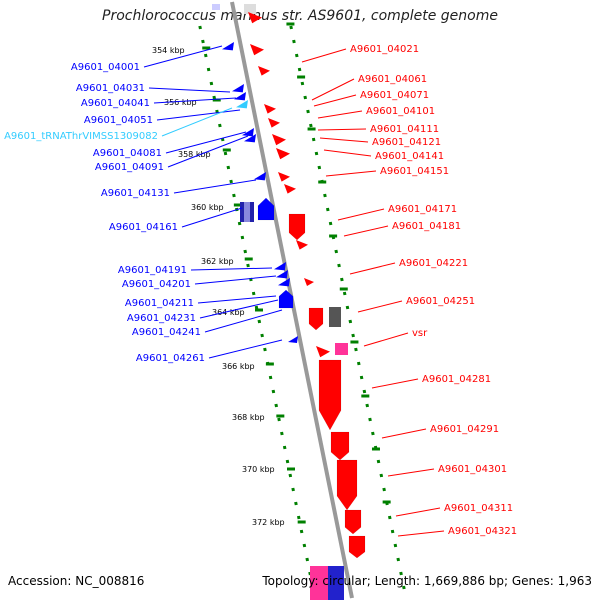  What do you see at coordinates (135, 193) in the screenshot?
I see `gene-label-left: A9601_04131` at bounding box center [135, 193].